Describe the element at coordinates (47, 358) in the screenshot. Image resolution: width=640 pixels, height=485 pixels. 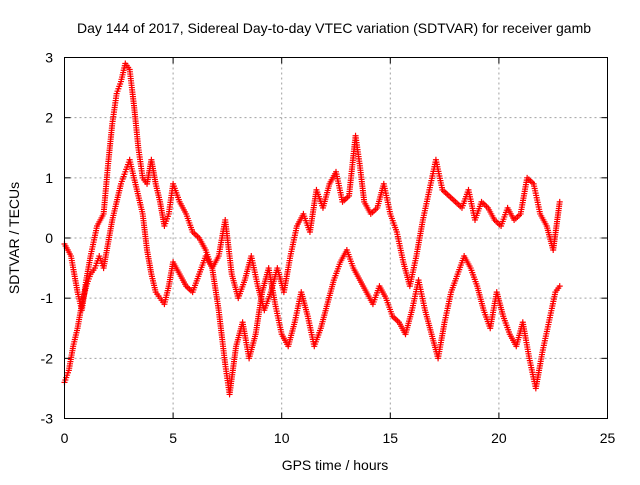
I see `y-tick-label: -2` at that location.